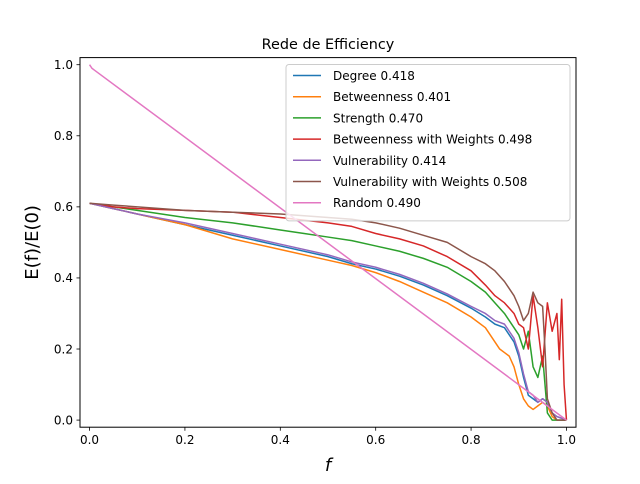  Describe the element at coordinates (280, 440) in the screenshot. I see `x-tick-label: 0.4` at that location.